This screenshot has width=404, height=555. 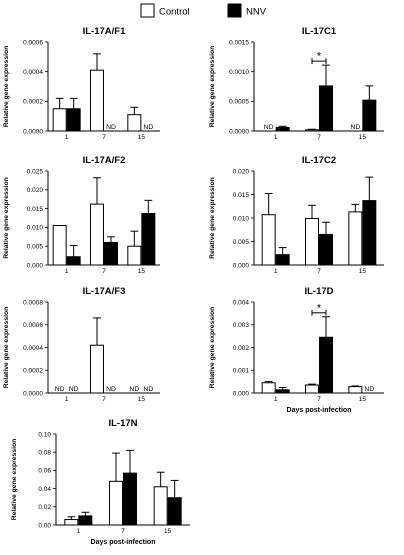 I want to click on y-tick-label: 0.004, so click(x=241, y=302).